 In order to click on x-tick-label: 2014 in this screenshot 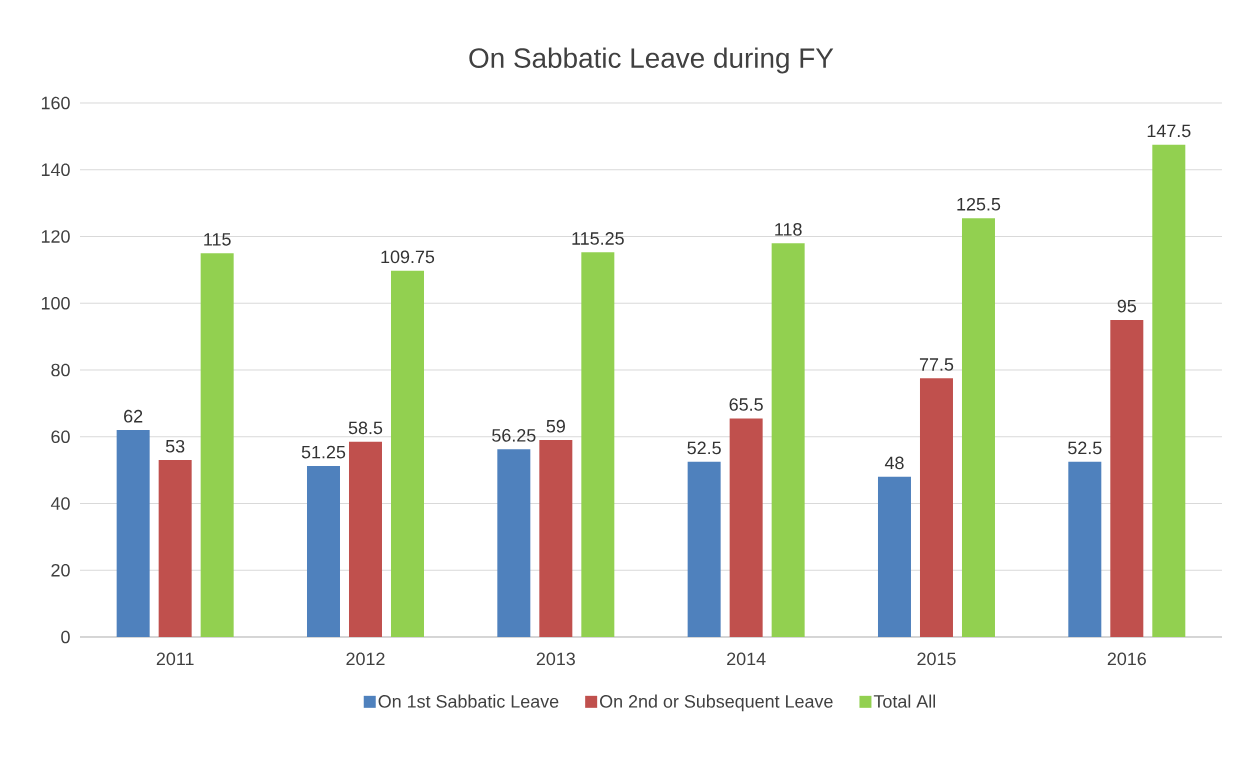, I will do `click(746, 659)`.